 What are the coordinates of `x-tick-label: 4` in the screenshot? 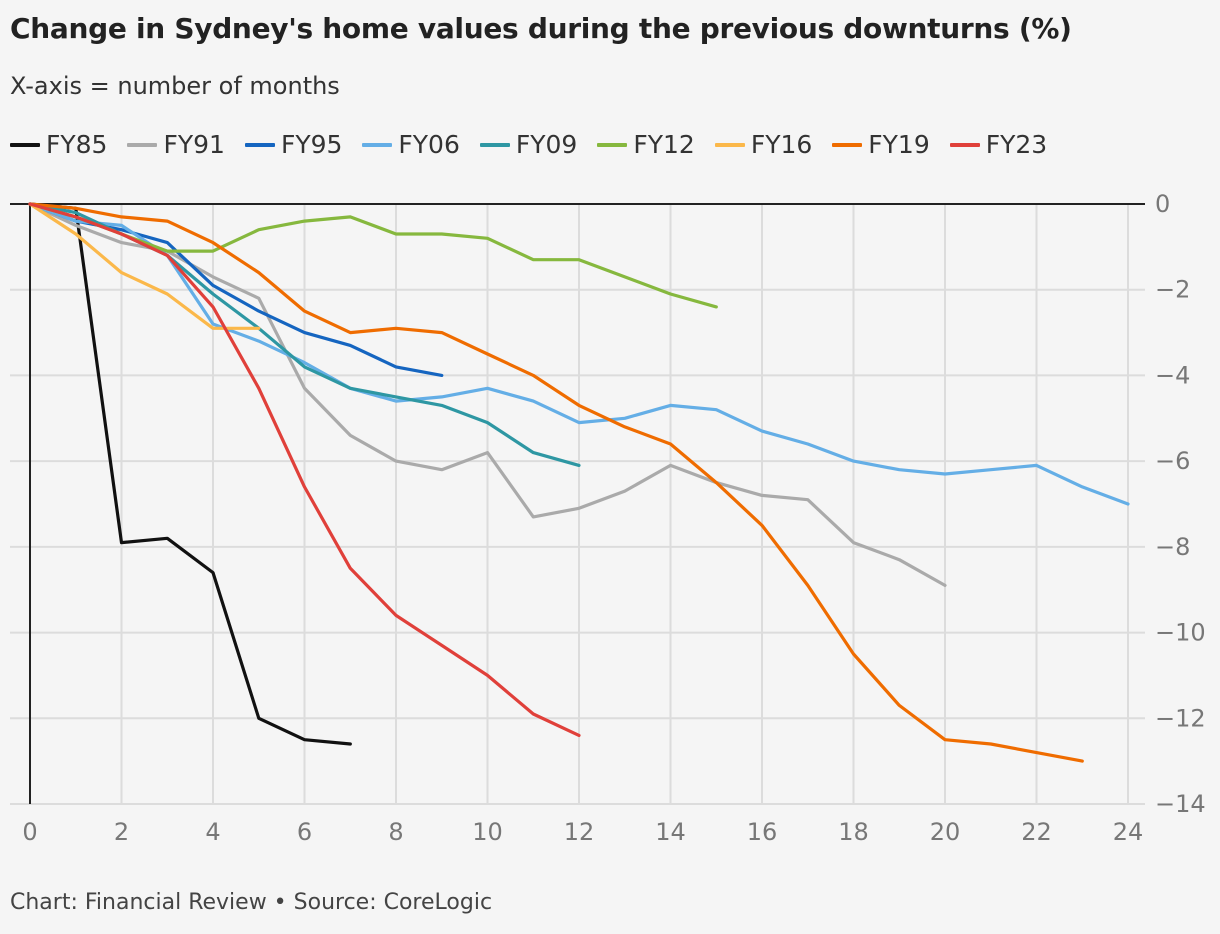 It's located at (212, 832).